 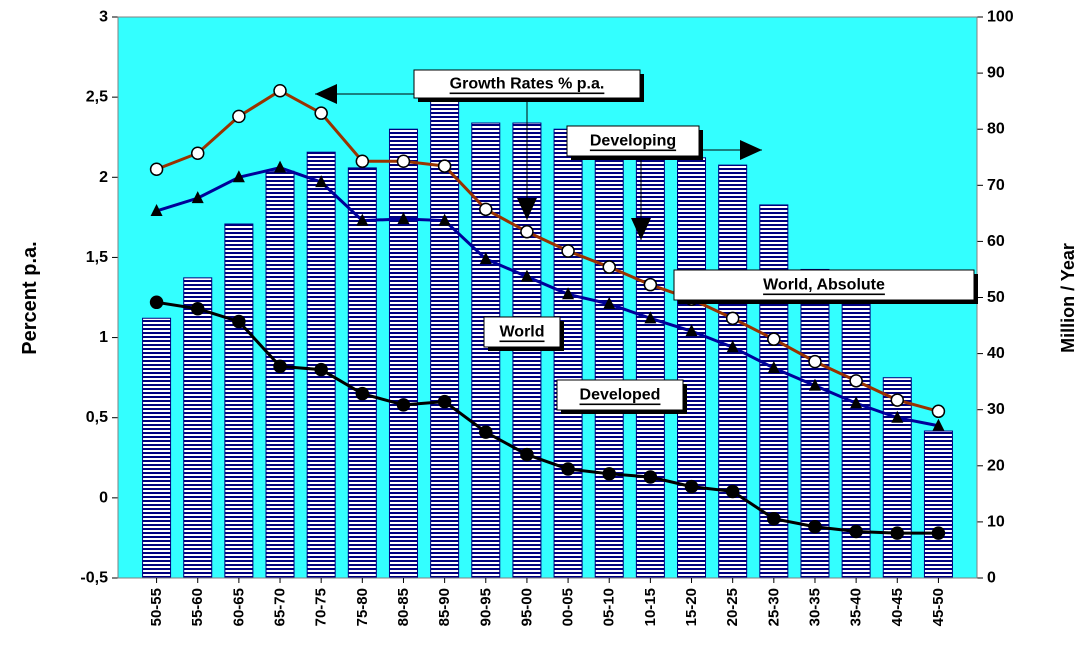 What do you see at coordinates (103, 17) in the screenshot?
I see `y-tick-label: 3` at bounding box center [103, 17].